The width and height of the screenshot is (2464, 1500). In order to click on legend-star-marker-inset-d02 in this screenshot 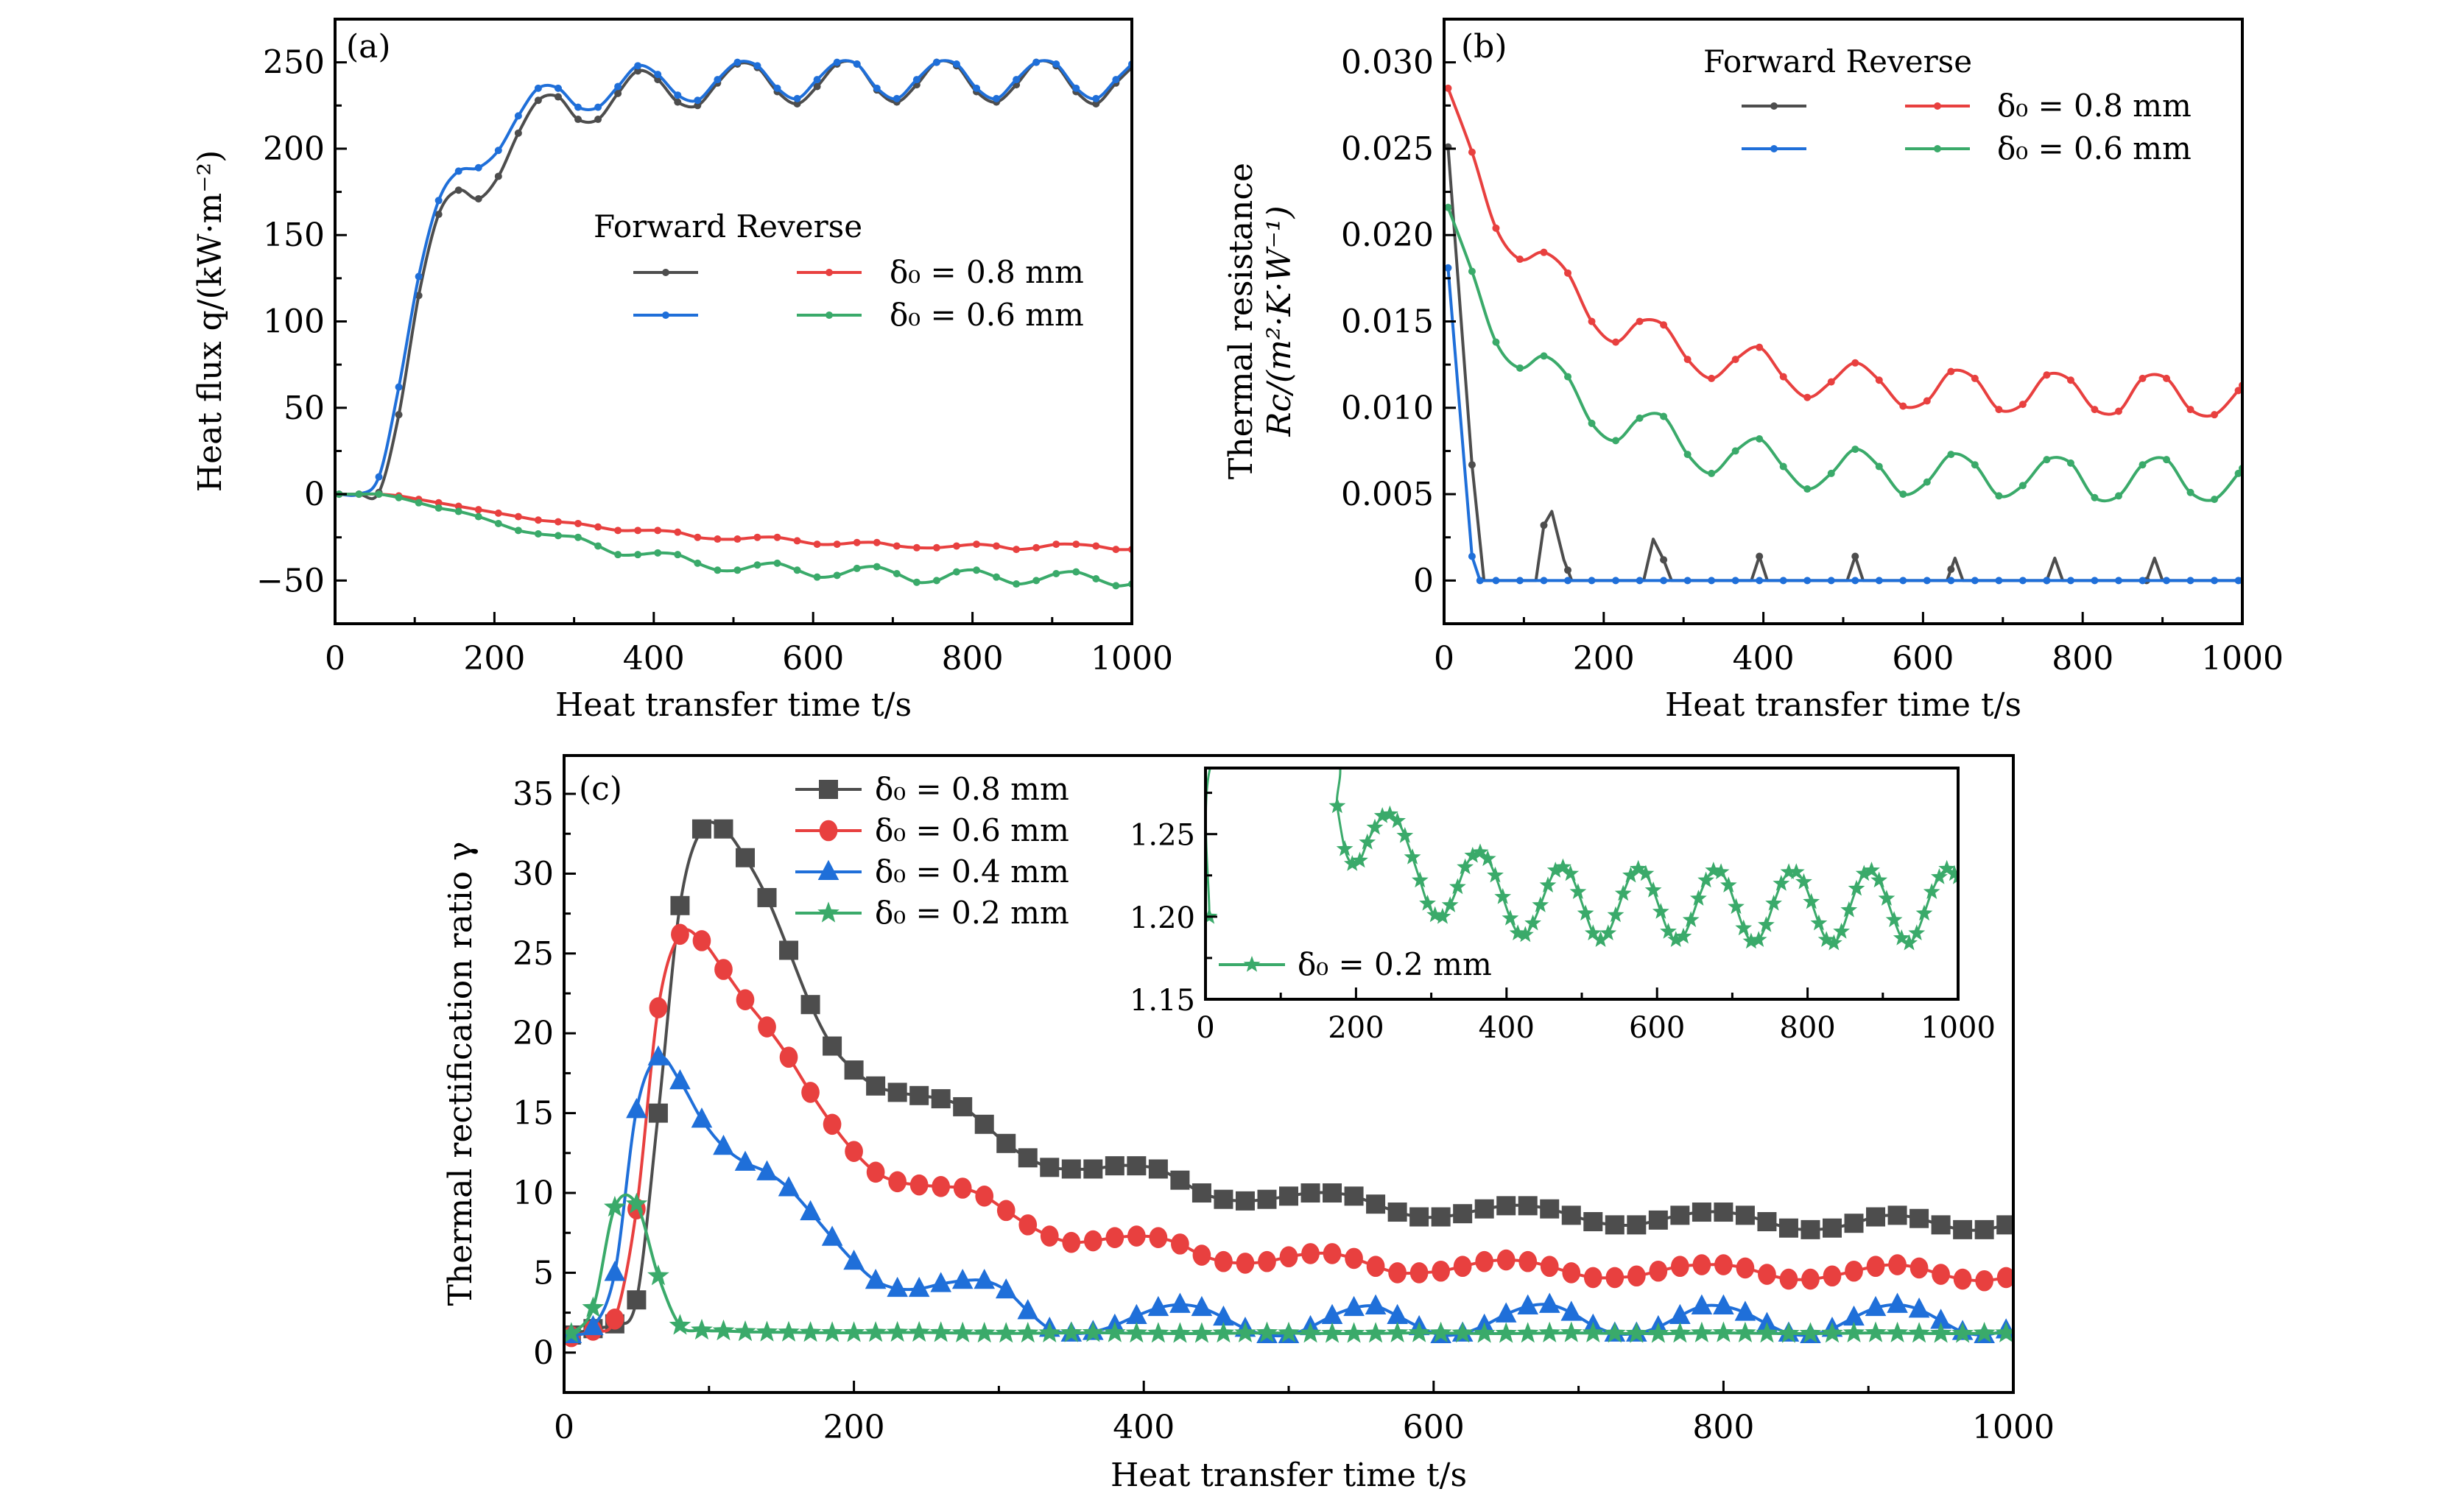, I will do `click(1252, 964)`.